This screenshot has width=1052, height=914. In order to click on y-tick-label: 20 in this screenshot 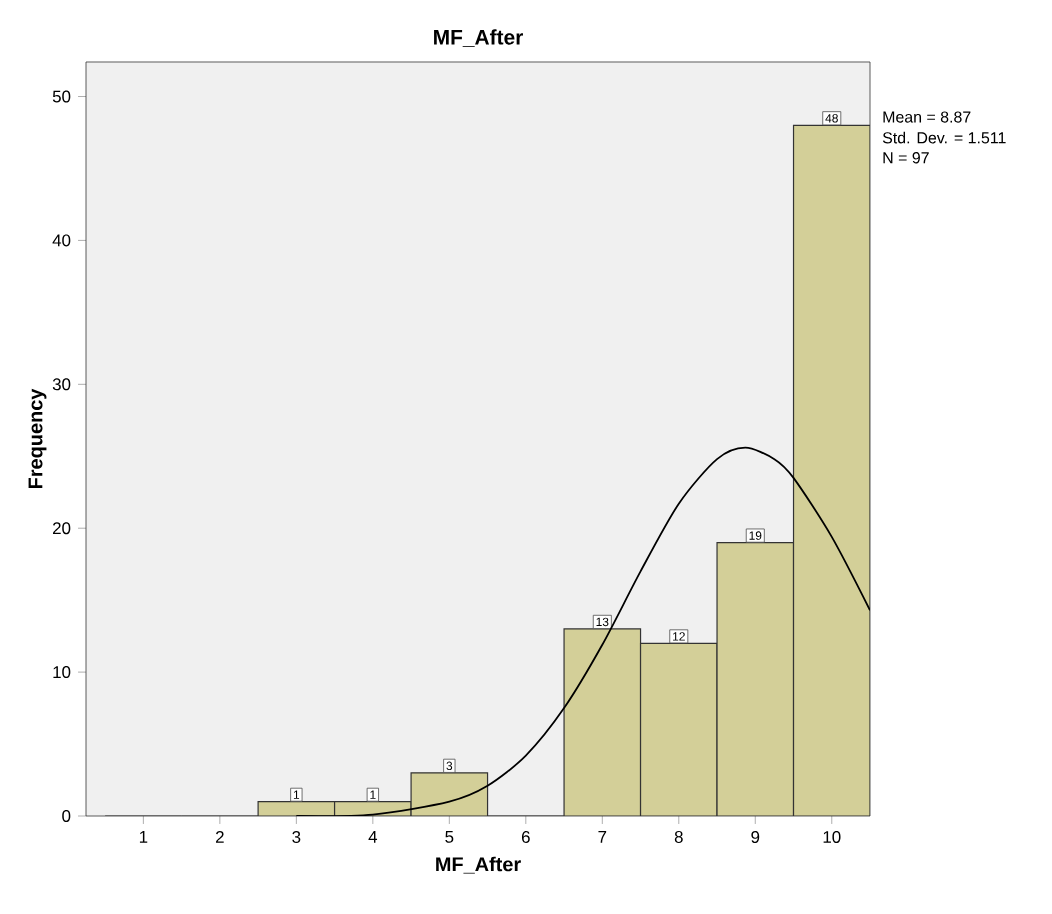, I will do `click(61, 528)`.